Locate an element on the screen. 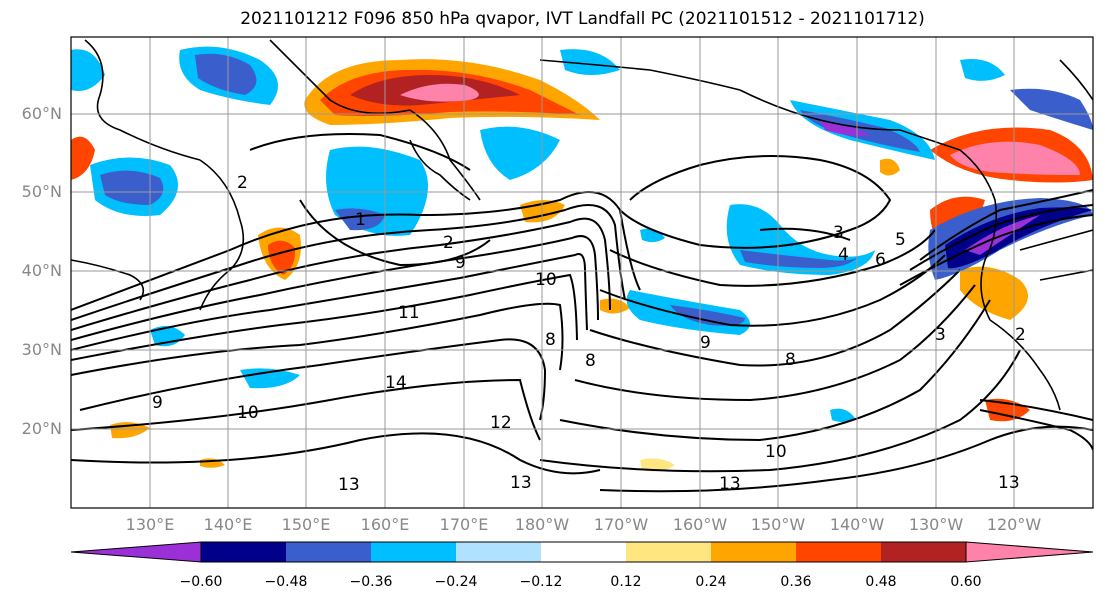 This screenshot has height=601, width=1105. lon-label: 120°W is located at coordinates (1014, 524).